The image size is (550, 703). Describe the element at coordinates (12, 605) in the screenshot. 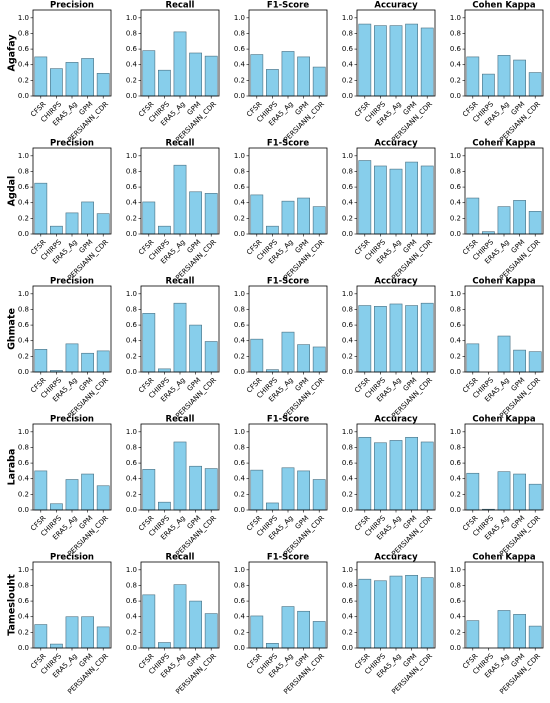

I see `site-label-tameslouht: Tameslouht` at that location.